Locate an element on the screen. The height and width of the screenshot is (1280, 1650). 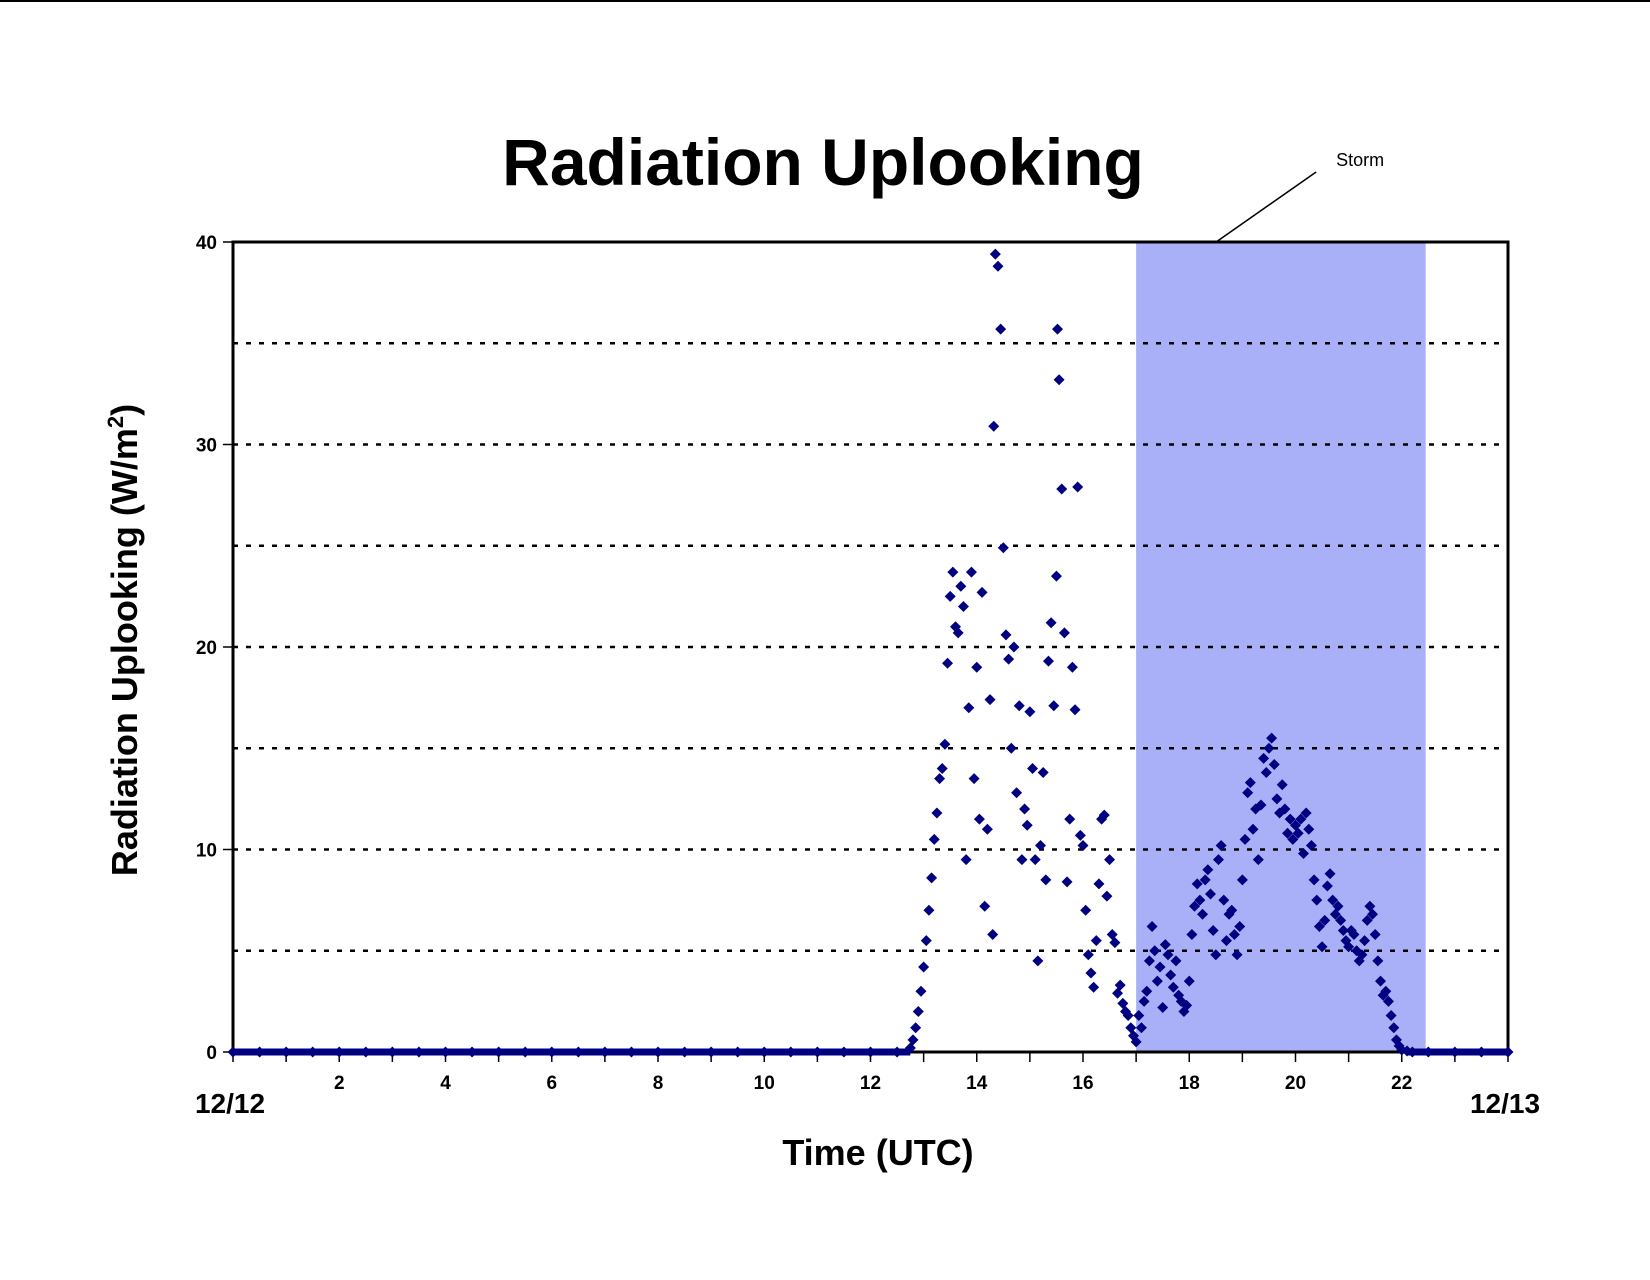
y-axis-title: Radiation Uplooking (W/m2) is located at coordinates (124, 640).